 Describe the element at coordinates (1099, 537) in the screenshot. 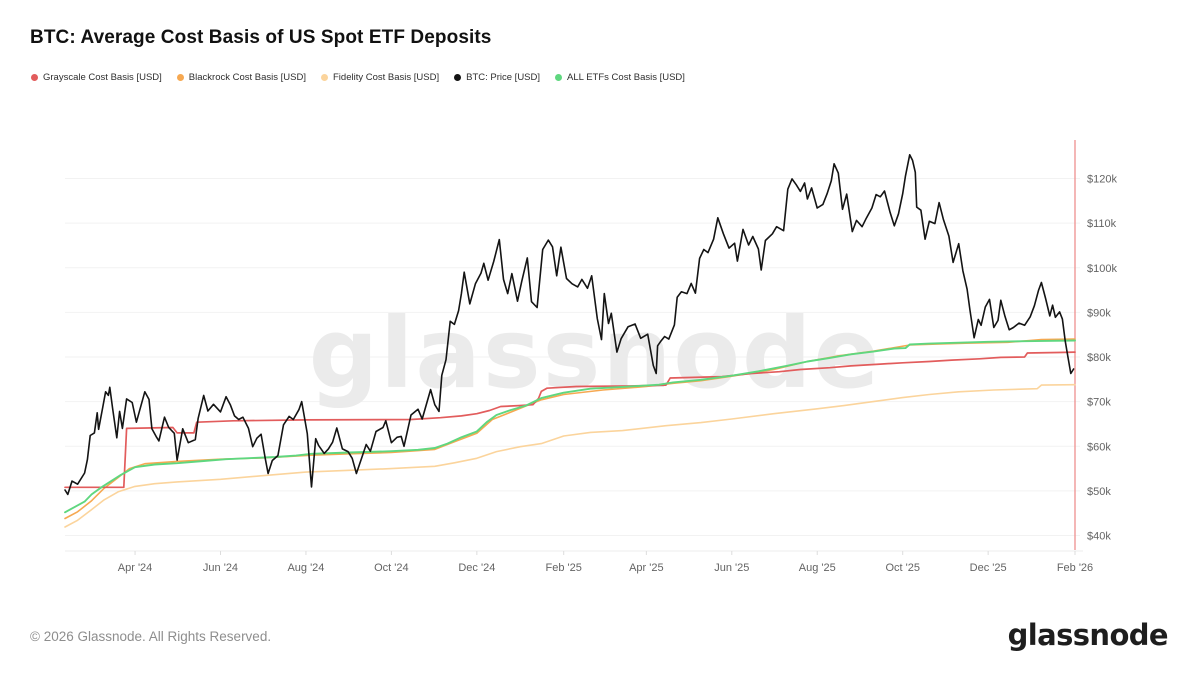

I see `y-axis-label: $40k` at that location.